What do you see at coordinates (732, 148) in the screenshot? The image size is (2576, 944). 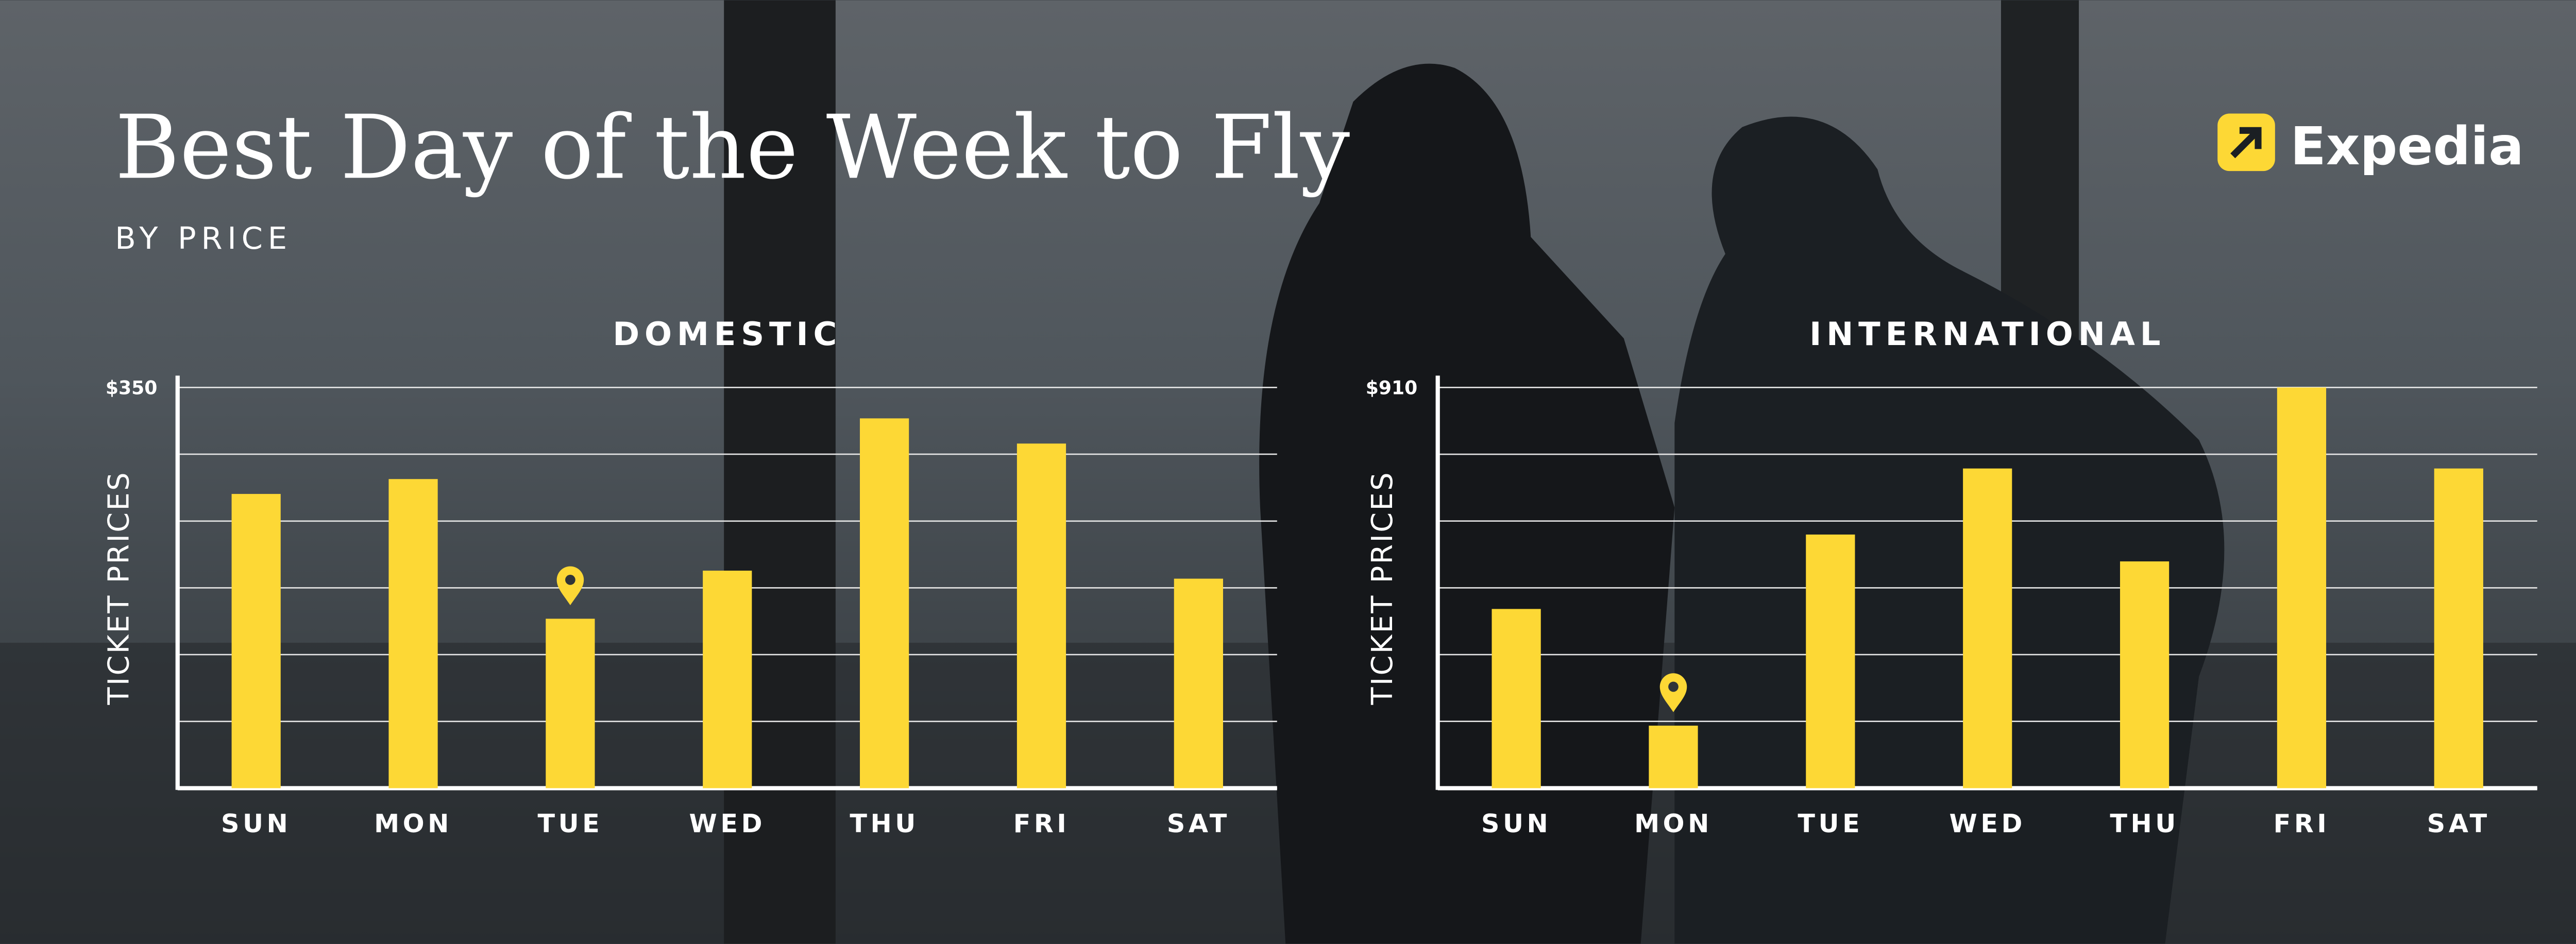 I see `title: Best Day of the Week to Fly` at bounding box center [732, 148].